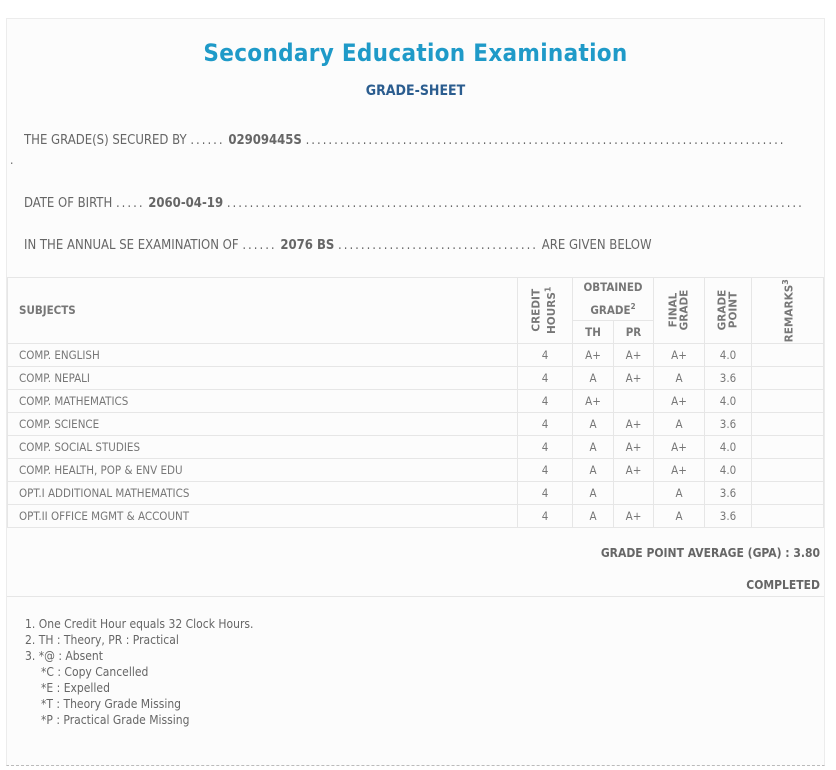  What do you see at coordinates (787, 310) in the screenshot?
I see `header-remarks: REMARKS3` at bounding box center [787, 310].